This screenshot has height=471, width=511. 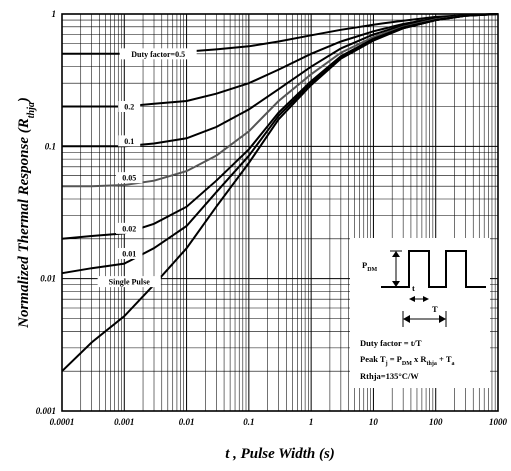 I want to click on t-arrow-left, so click(x=412, y=299).